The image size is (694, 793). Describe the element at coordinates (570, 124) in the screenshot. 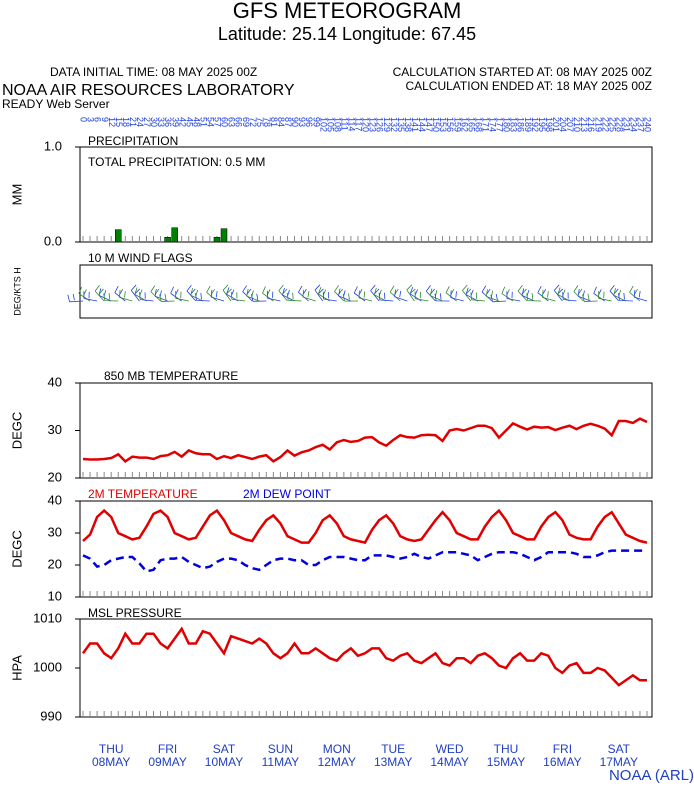

I see `hour-label: 207` at that location.